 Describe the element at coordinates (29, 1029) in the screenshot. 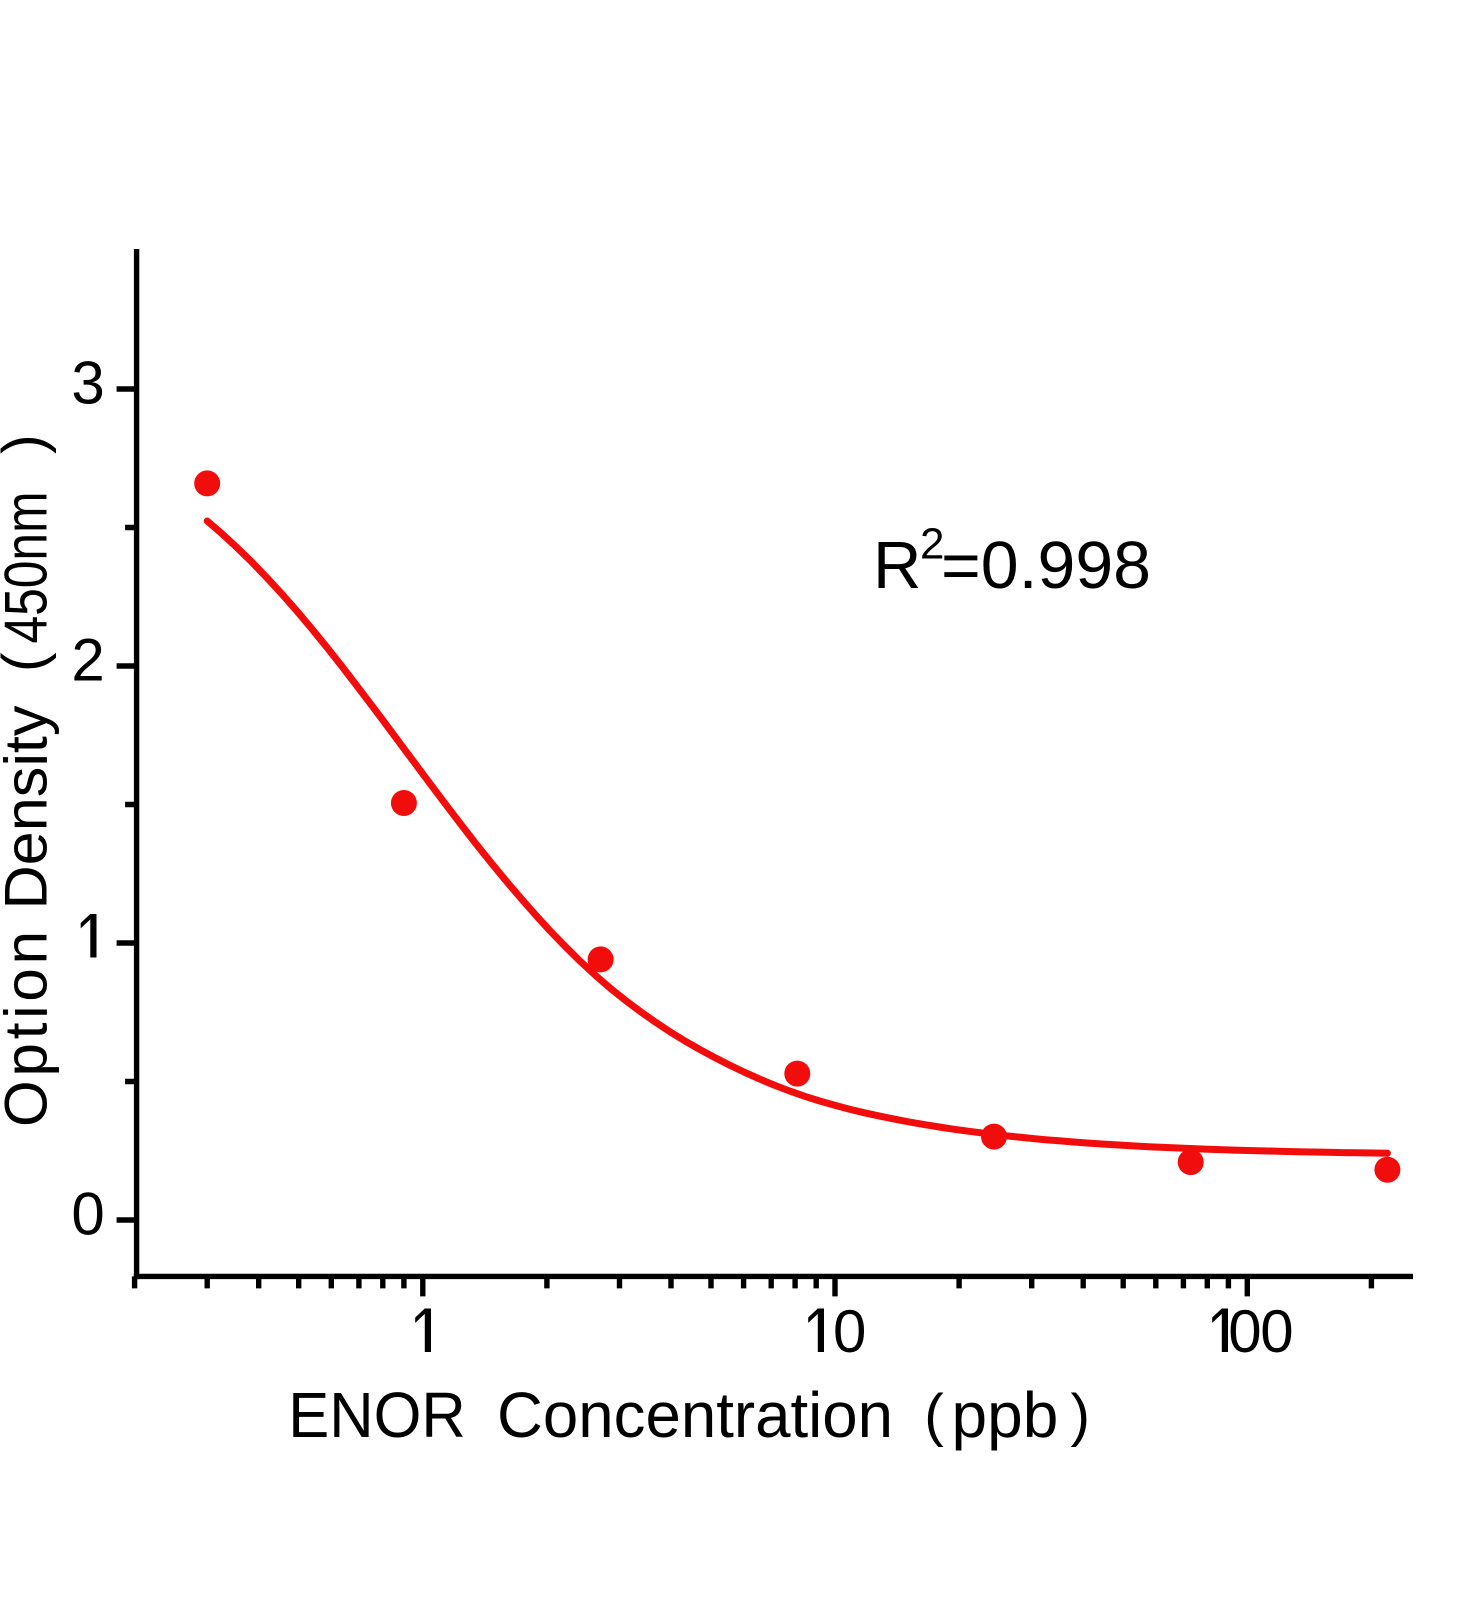

I see `svg-text: Option` at that location.